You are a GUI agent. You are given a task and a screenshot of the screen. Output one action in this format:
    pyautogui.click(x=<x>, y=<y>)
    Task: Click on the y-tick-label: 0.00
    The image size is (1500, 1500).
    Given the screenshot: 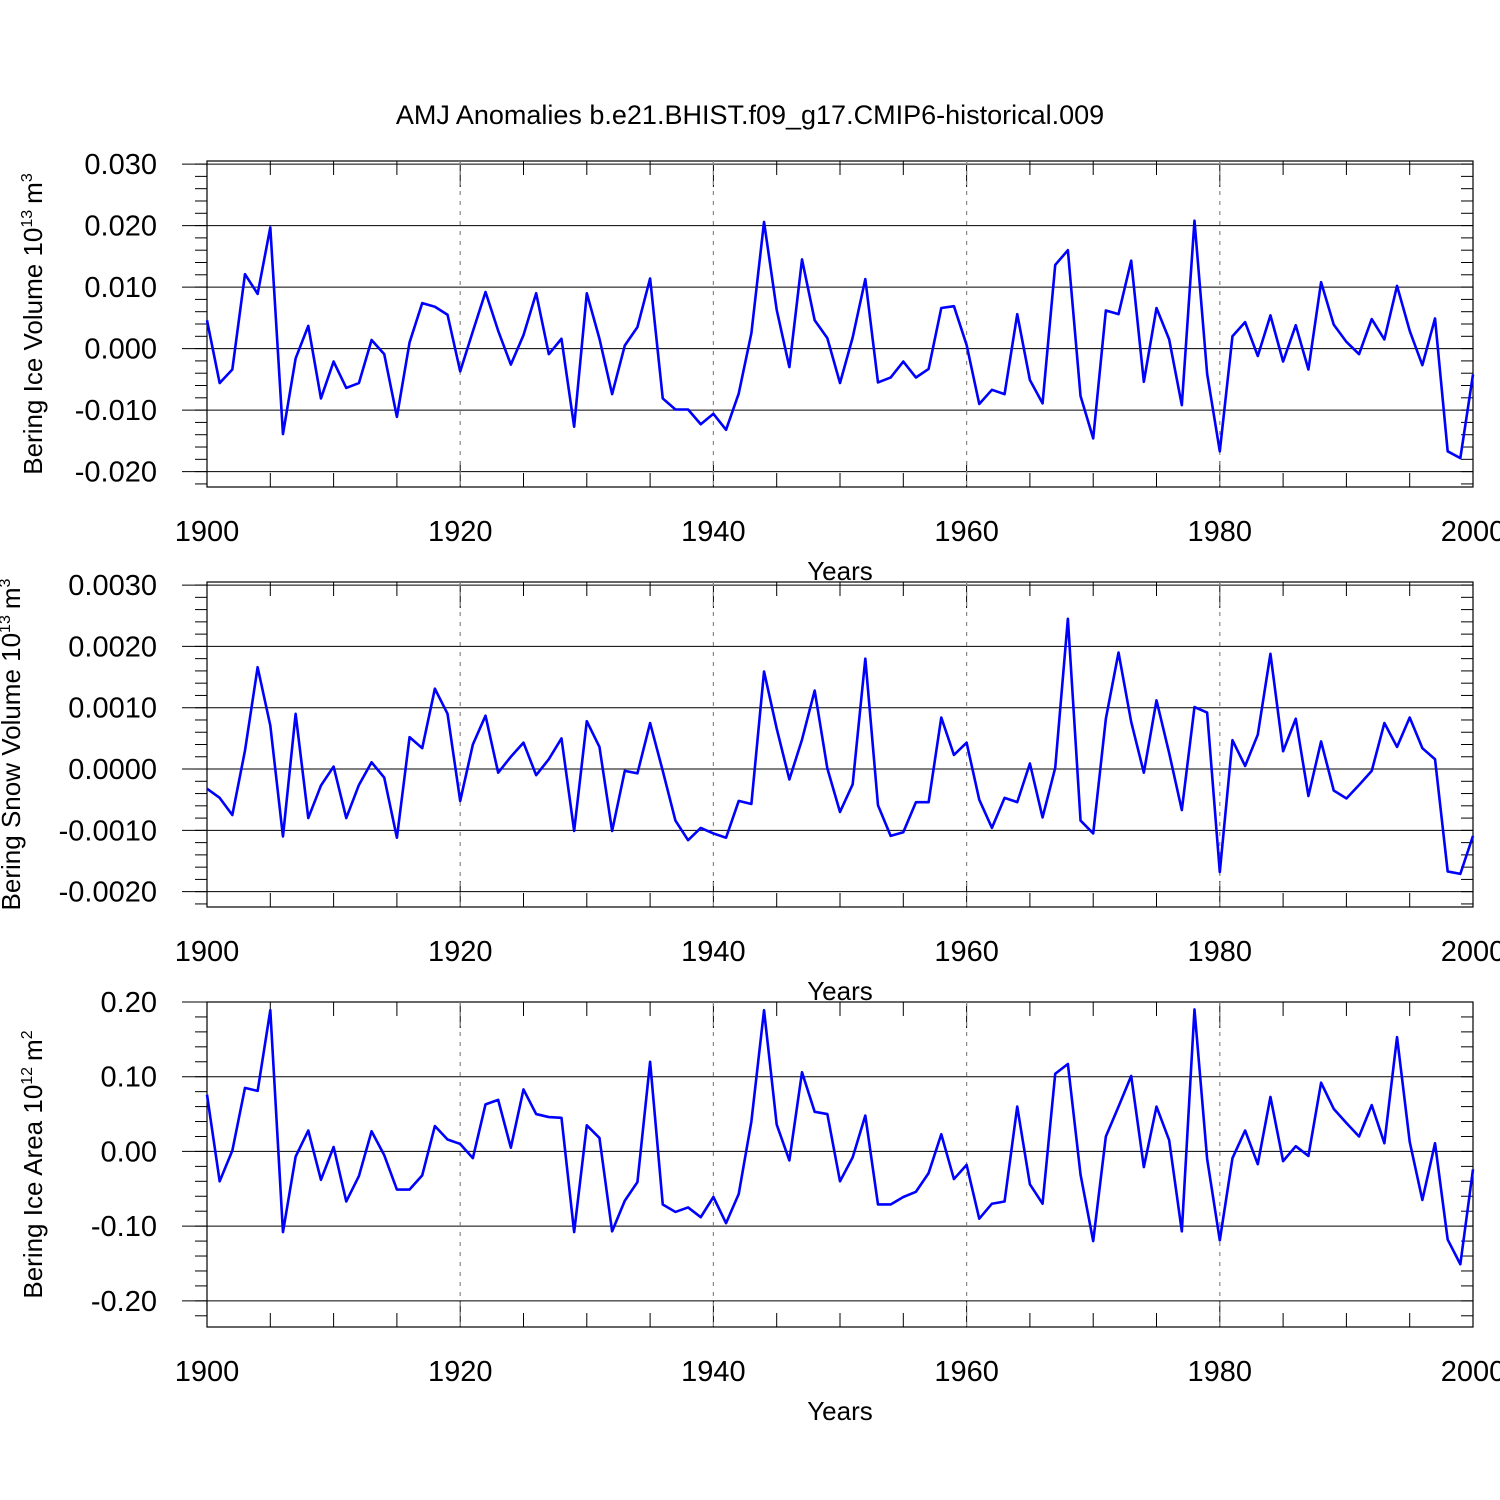 What is the action you would take?
    pyautogui.click(x=129, y=1152)
    